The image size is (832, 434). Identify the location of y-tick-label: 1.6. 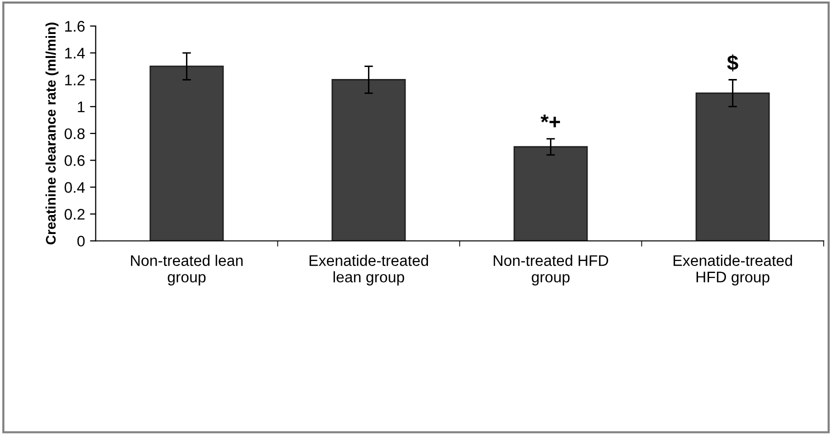
(75, 26).